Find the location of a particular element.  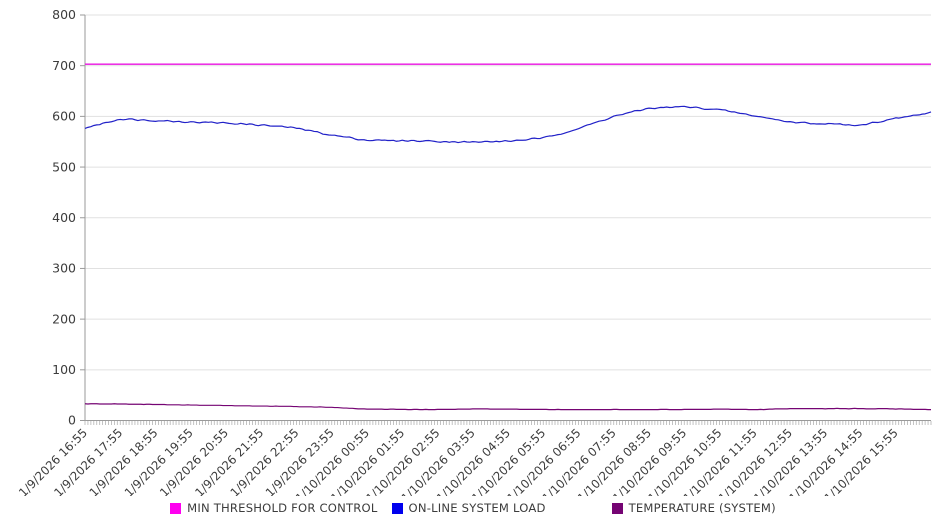

legend-swatch-temperature-system is located at coordinates (617, 508).